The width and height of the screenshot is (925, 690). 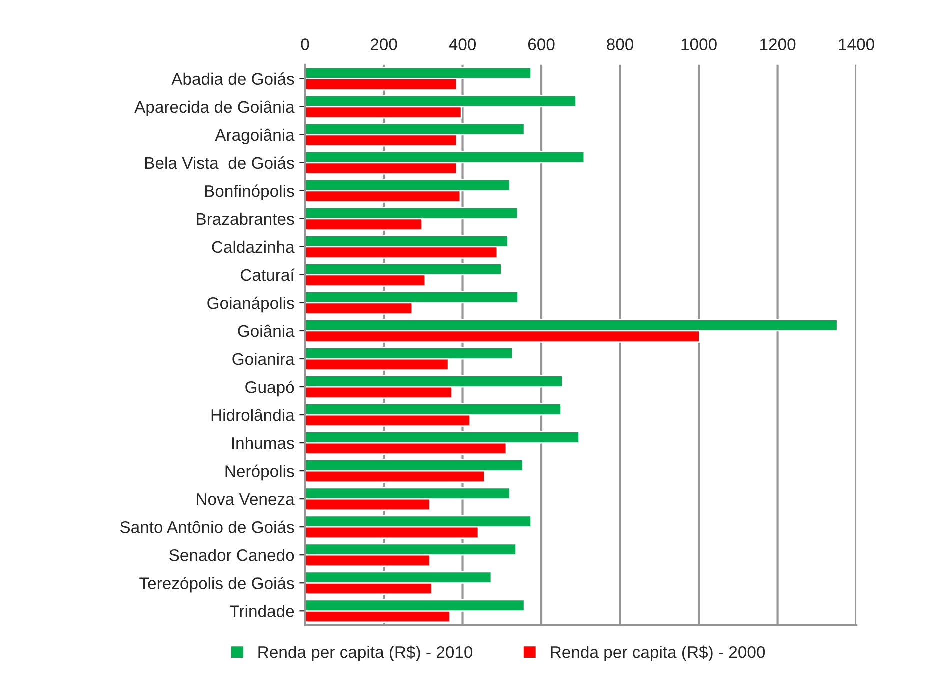 What do you see at coordinates (268, 275) in the screenshot?
I see `y-tick-label: Caturaí` at bounding box center [268, 275].